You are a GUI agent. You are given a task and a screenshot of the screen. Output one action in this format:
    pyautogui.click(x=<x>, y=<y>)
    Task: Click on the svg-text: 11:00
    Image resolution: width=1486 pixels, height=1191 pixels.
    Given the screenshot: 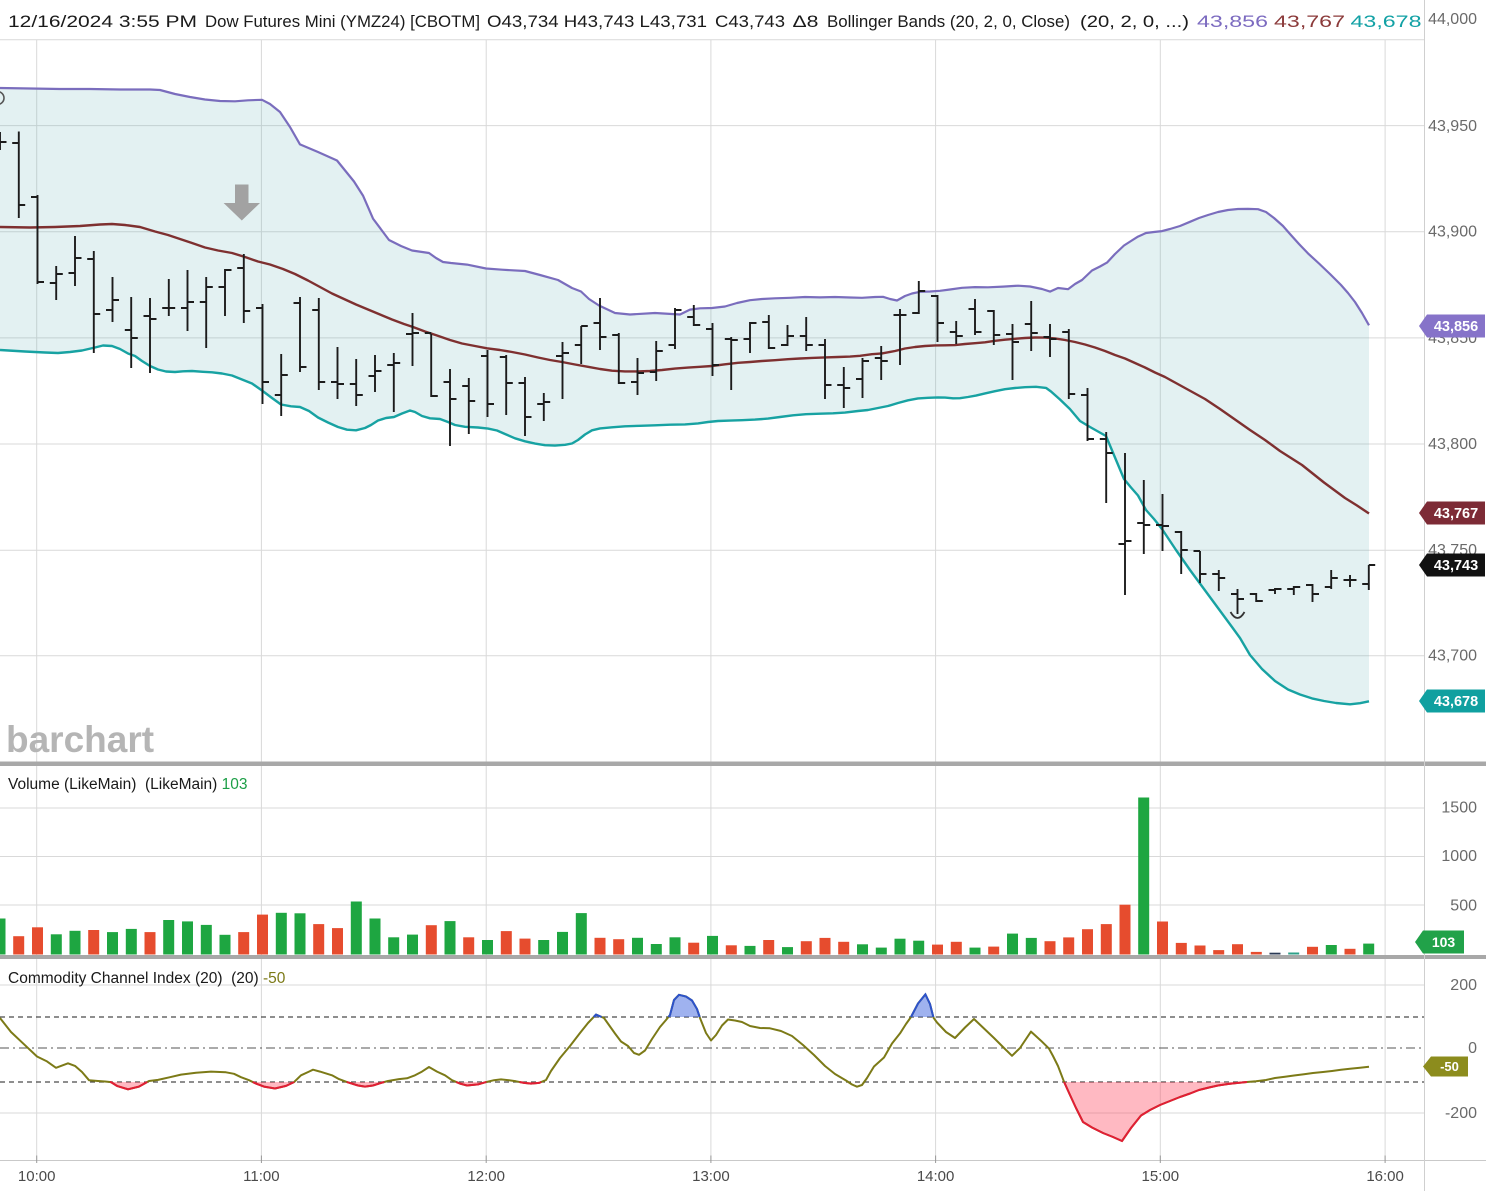 What is the action you would take?
    pyautogui.click(x=261, y=1176)
    